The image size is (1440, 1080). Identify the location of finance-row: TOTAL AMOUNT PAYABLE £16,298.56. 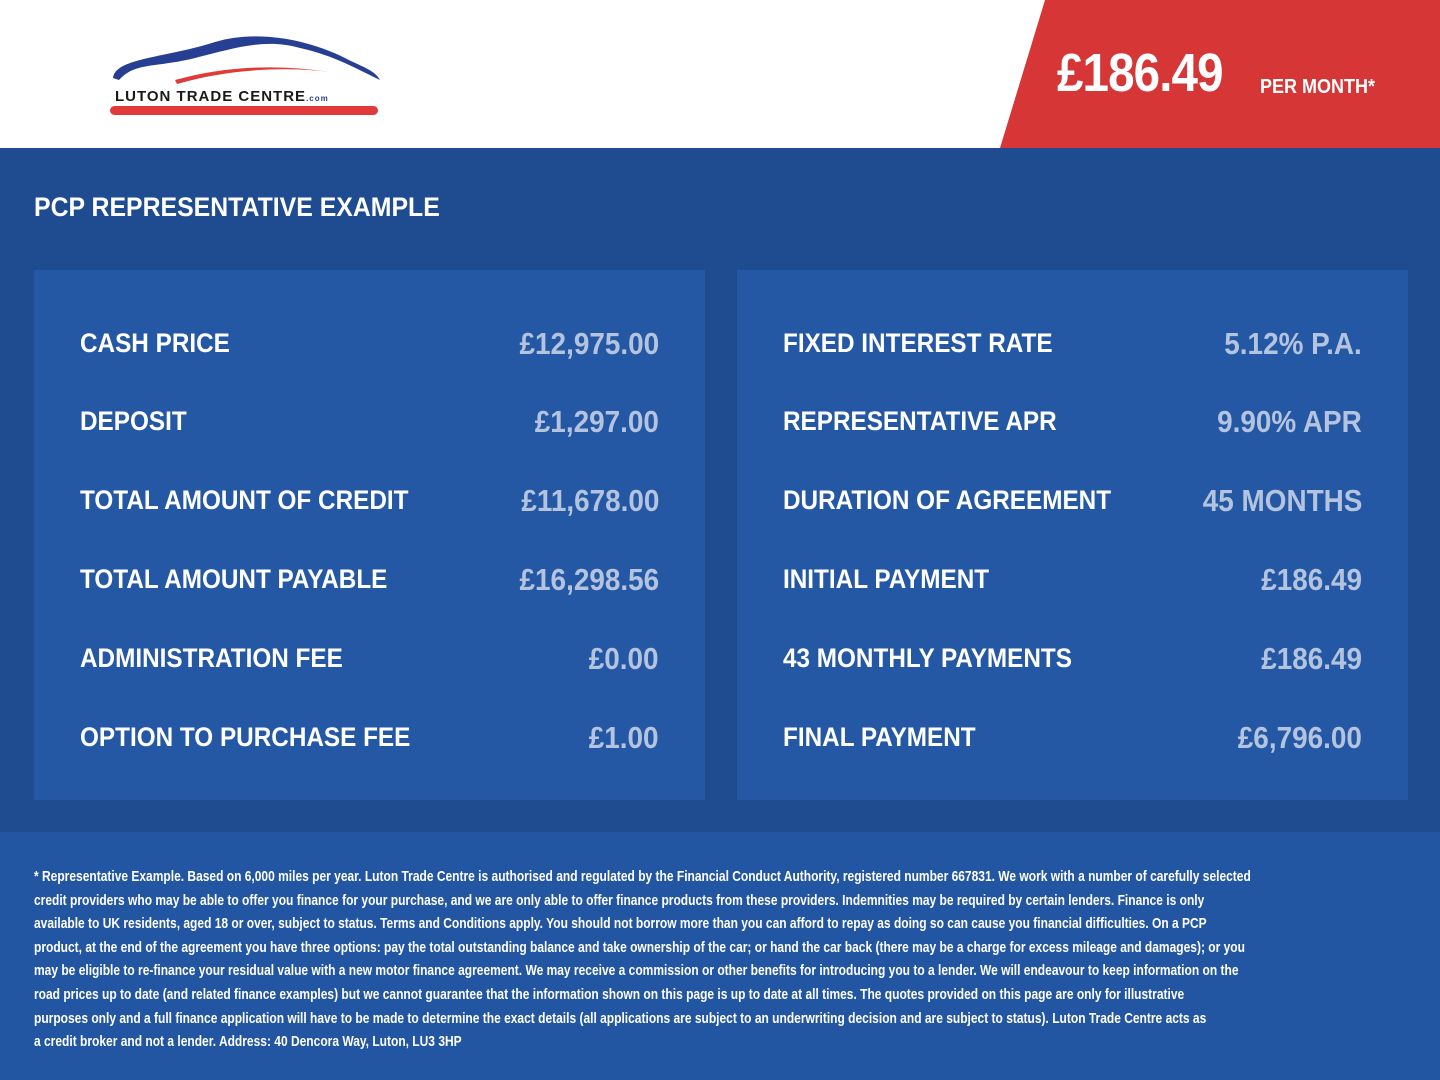
(369, 583).